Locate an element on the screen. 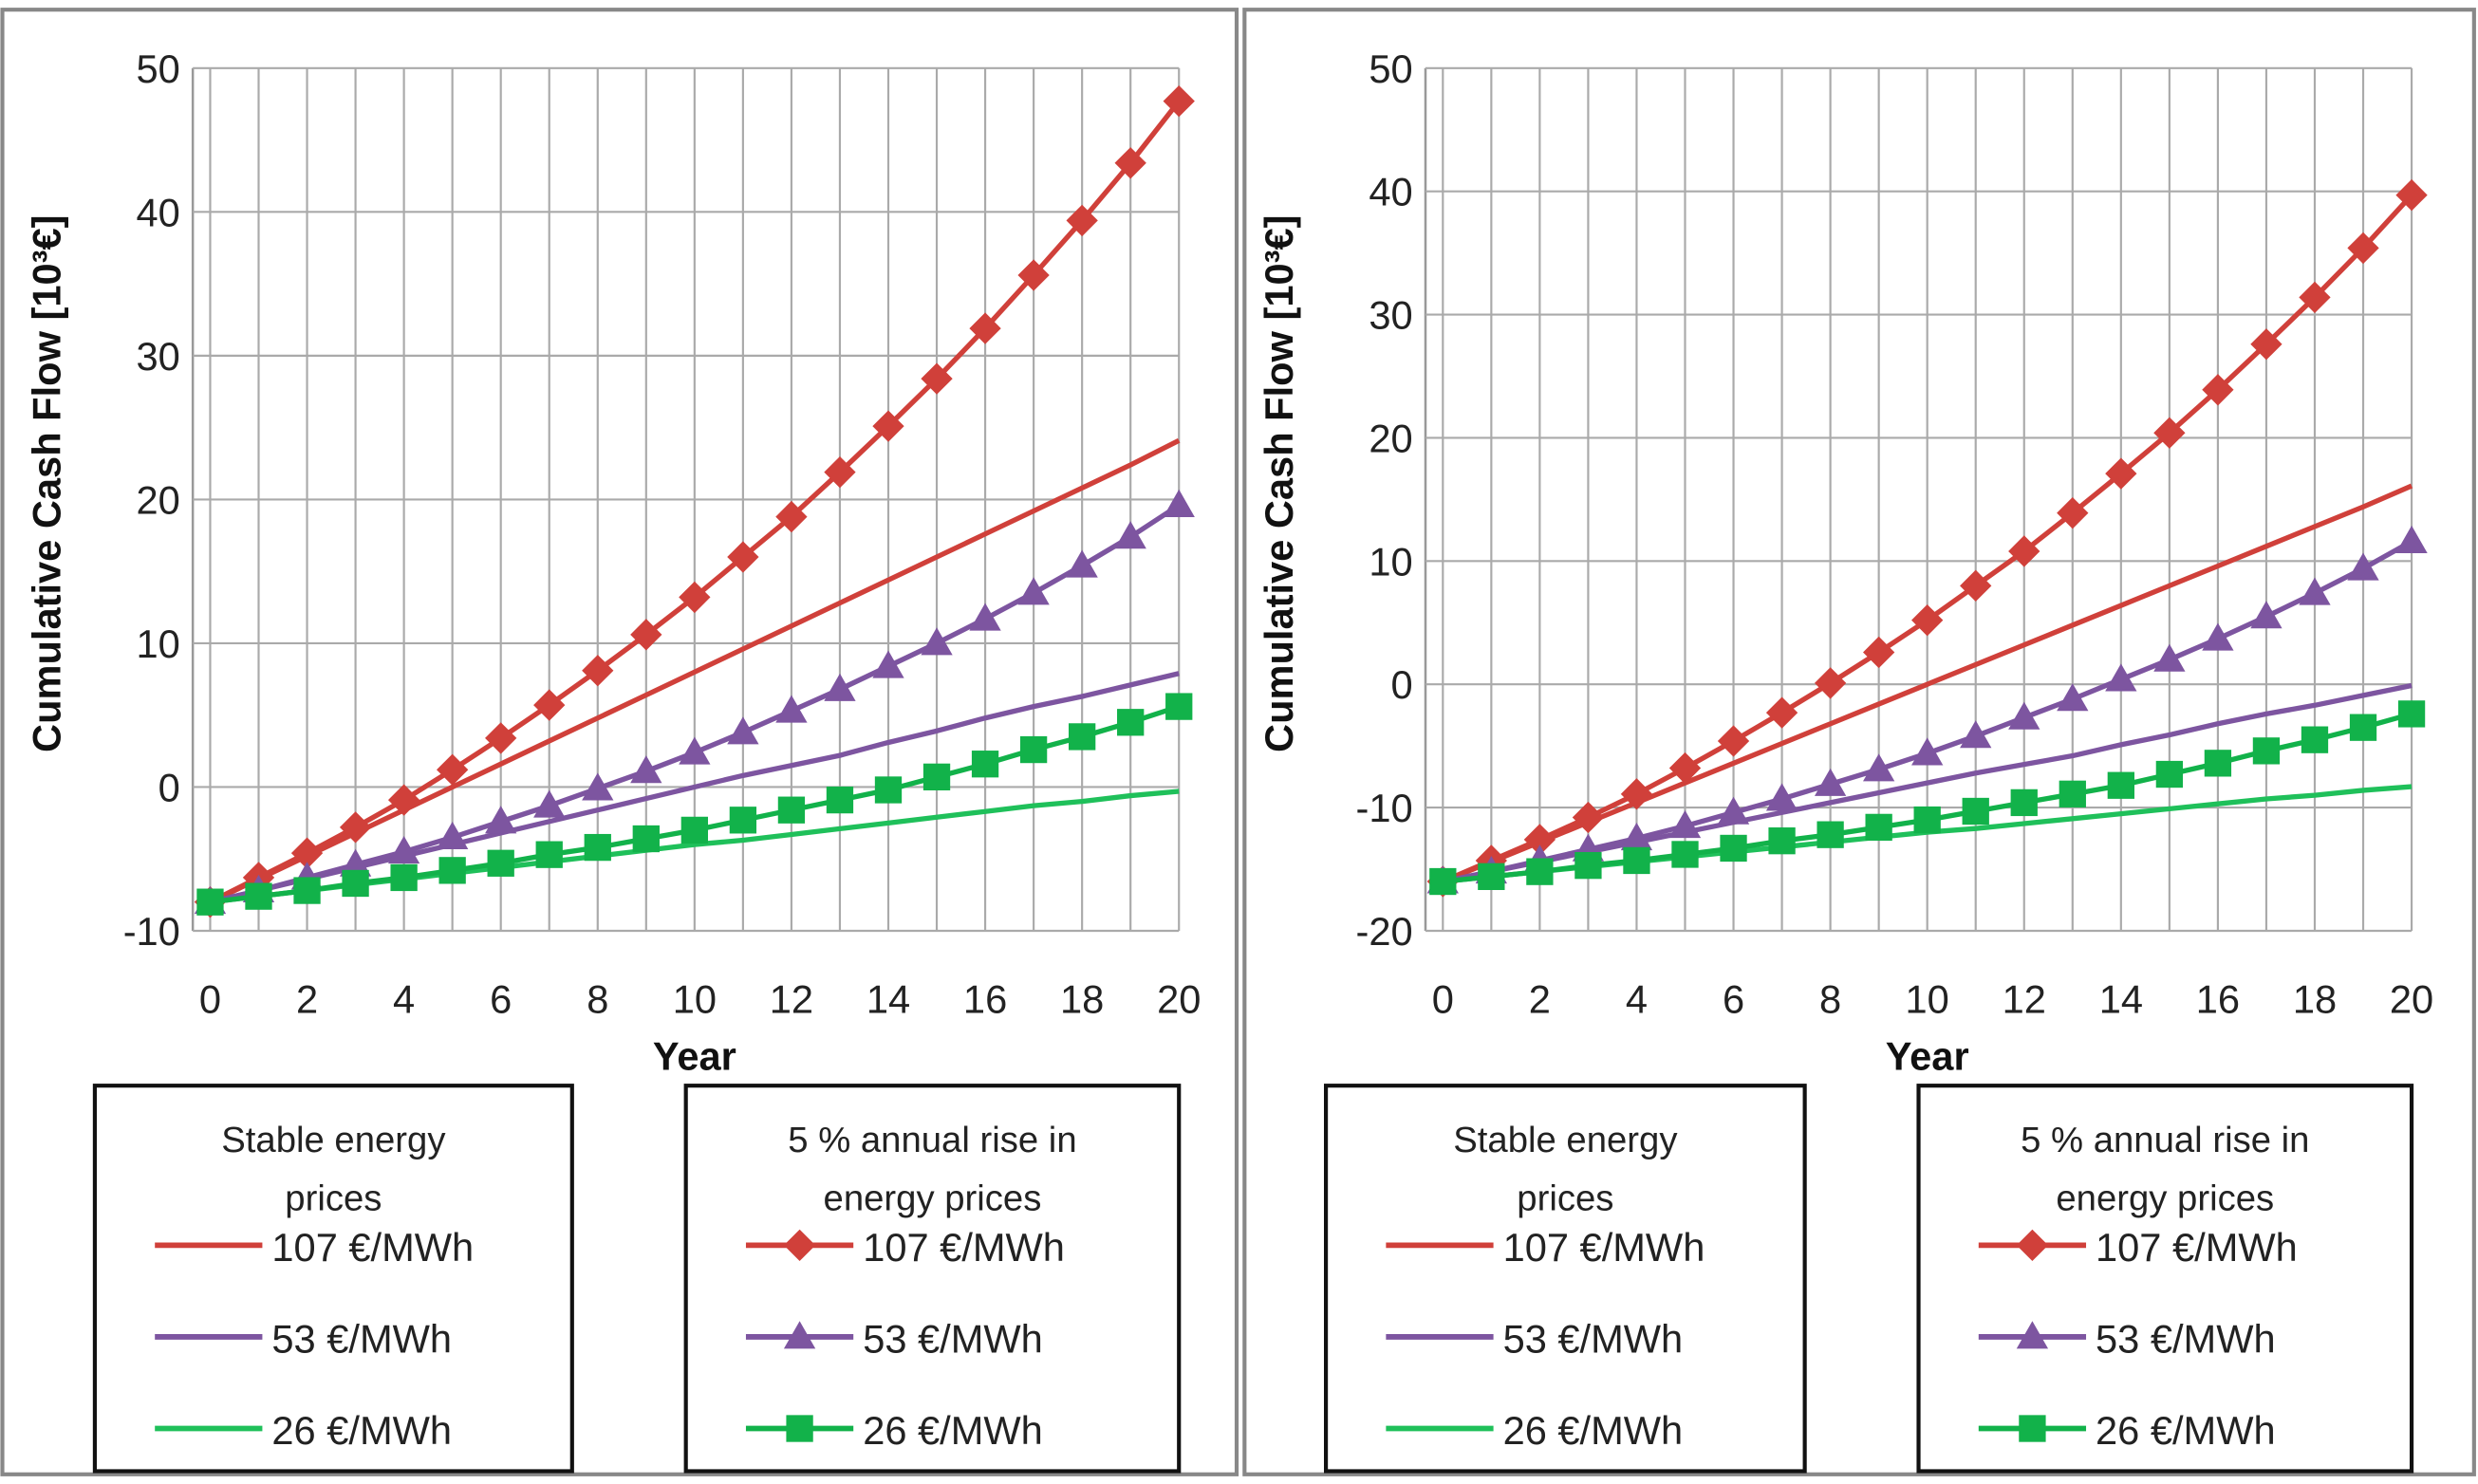 The image size is (2478, 1484). x-tick-label: 20 is located at coordinates (2411, 1000).